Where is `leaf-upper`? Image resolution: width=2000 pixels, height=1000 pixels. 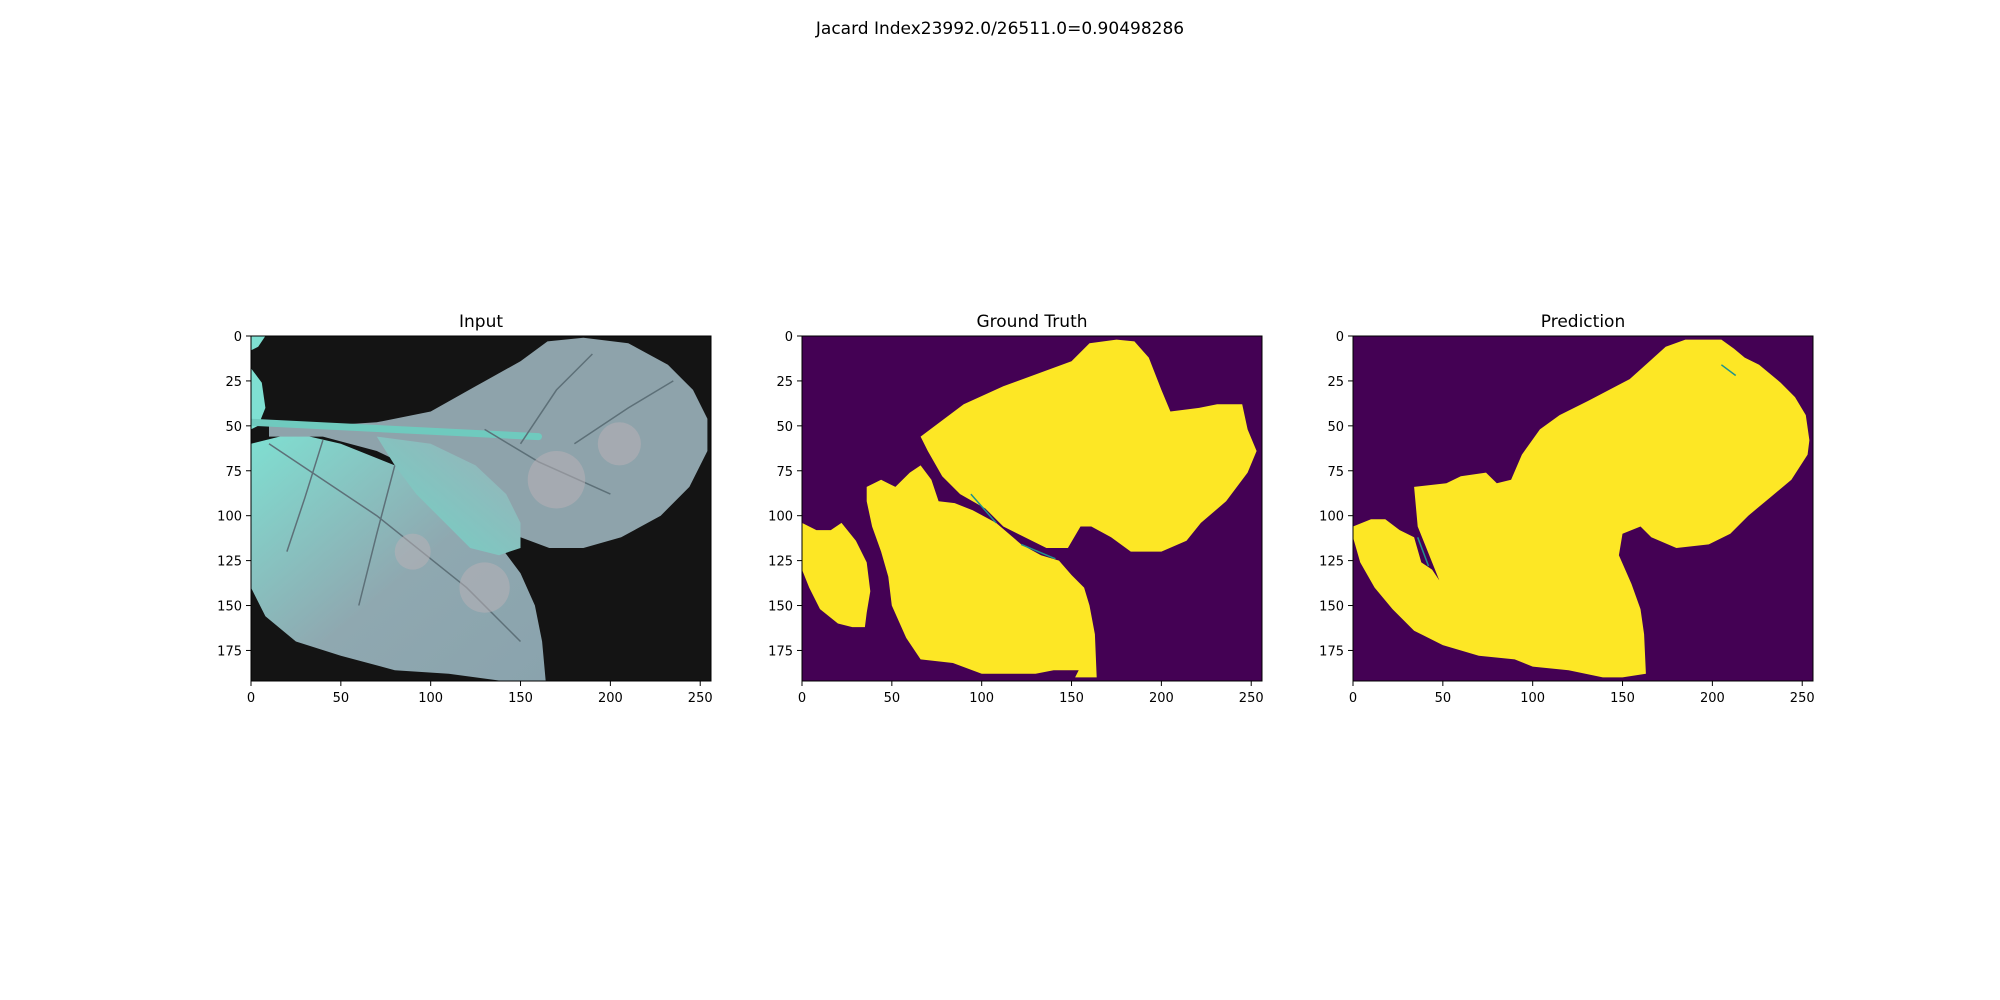
leaf-upper is located at coordinates (488, 442).